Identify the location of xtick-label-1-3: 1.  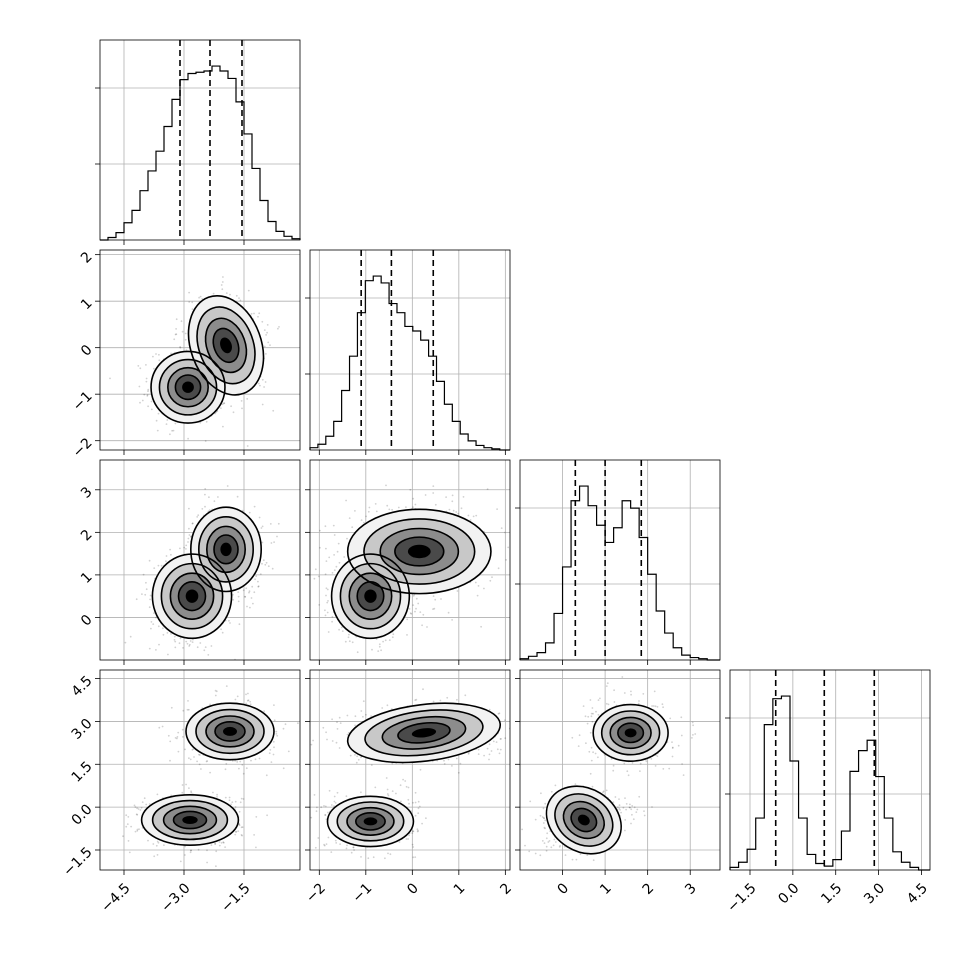
(460, 889).